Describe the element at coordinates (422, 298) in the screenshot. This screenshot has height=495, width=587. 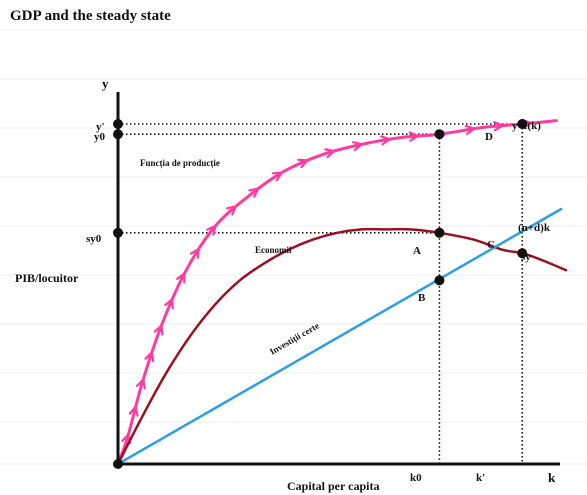
I see `point-label-b: B` at that location.